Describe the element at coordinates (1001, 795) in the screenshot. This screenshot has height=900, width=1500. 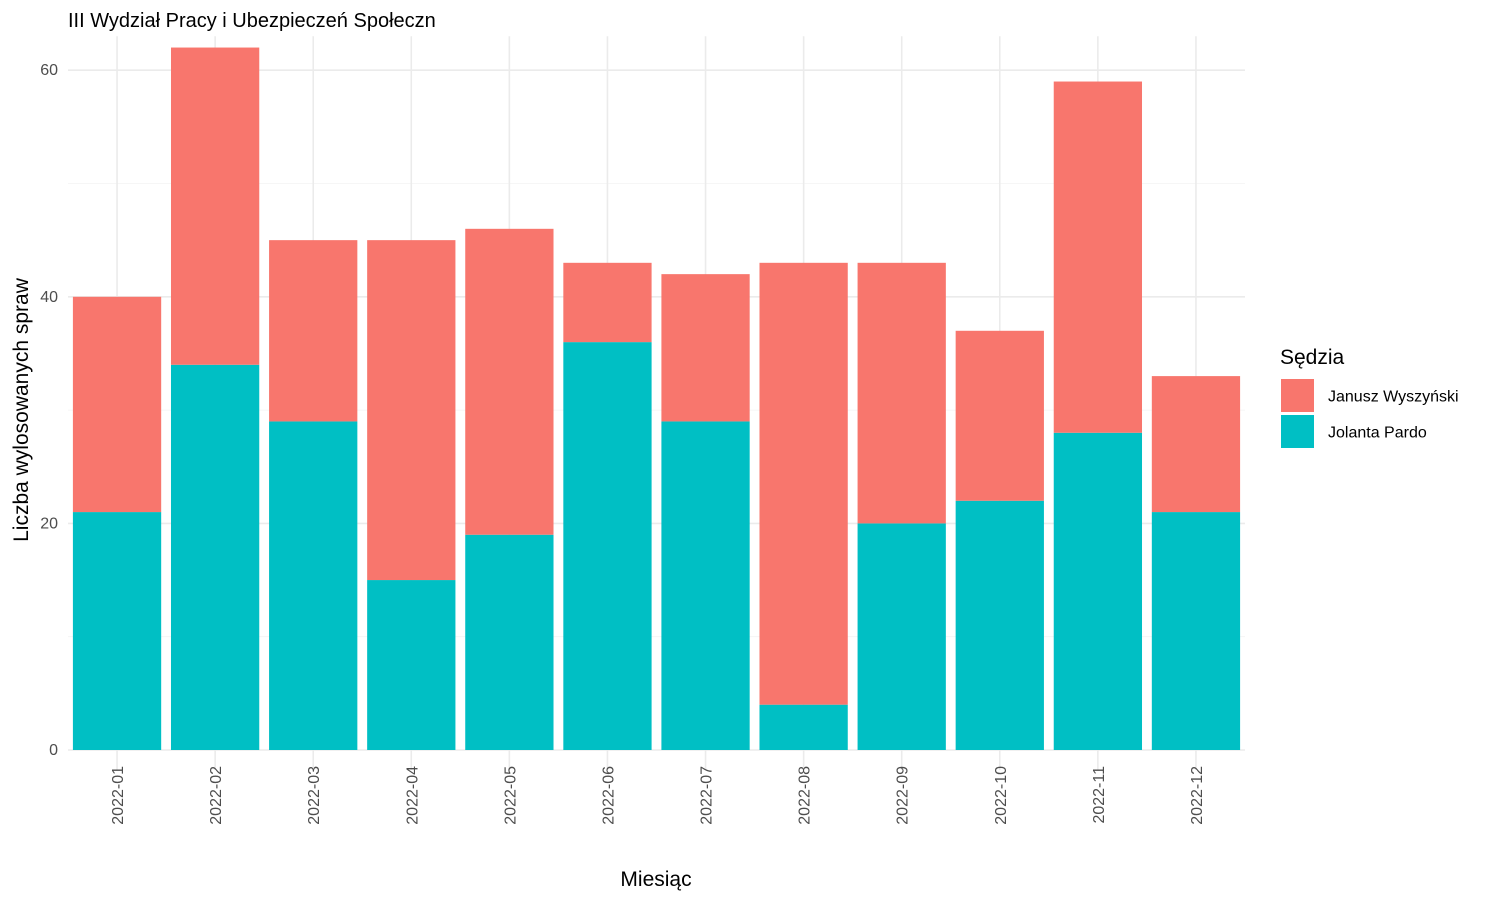
I see `x-tick-label: 2022-10` at that location.